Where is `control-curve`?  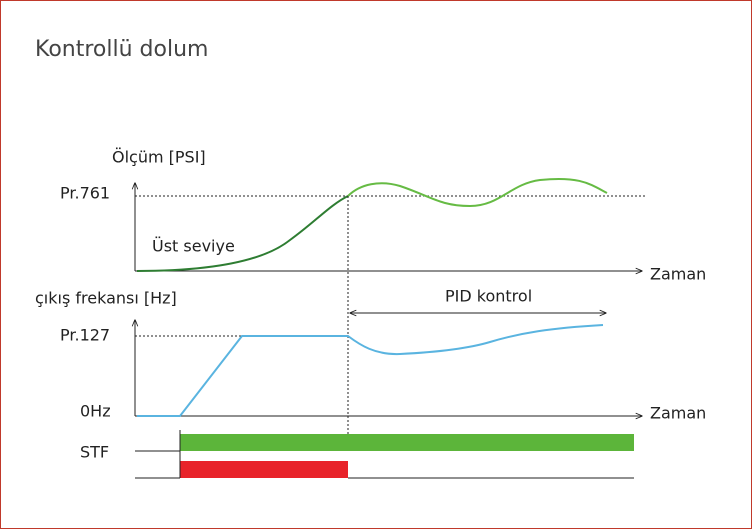 control-curve is located at coordinates (477, 192).